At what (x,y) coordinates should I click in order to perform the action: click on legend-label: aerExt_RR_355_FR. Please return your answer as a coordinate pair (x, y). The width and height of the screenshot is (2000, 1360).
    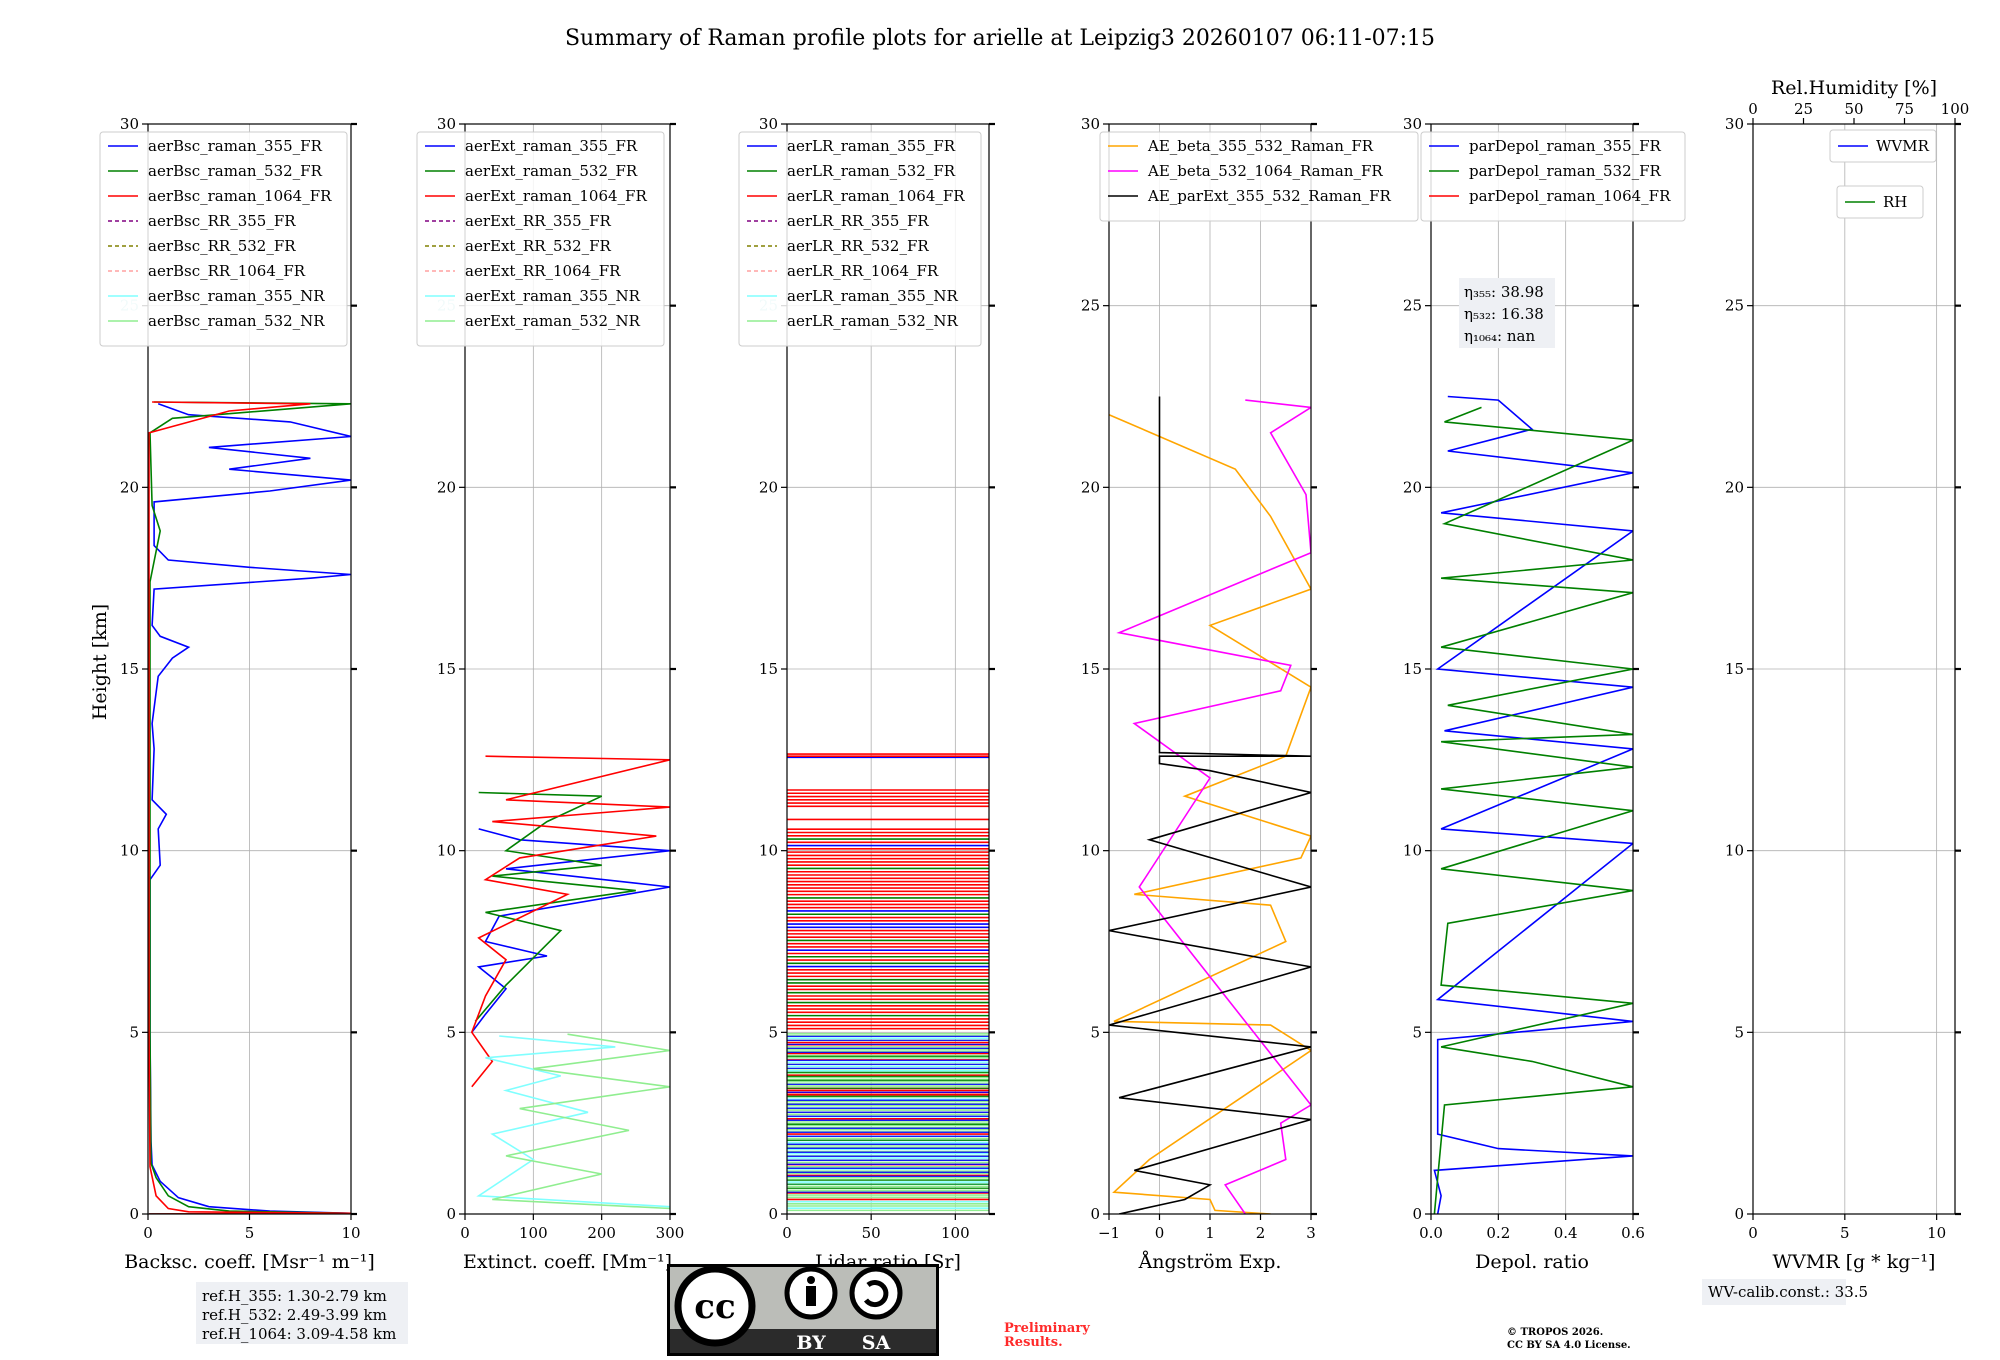
    Looking at the image, I should click on (538, 221).